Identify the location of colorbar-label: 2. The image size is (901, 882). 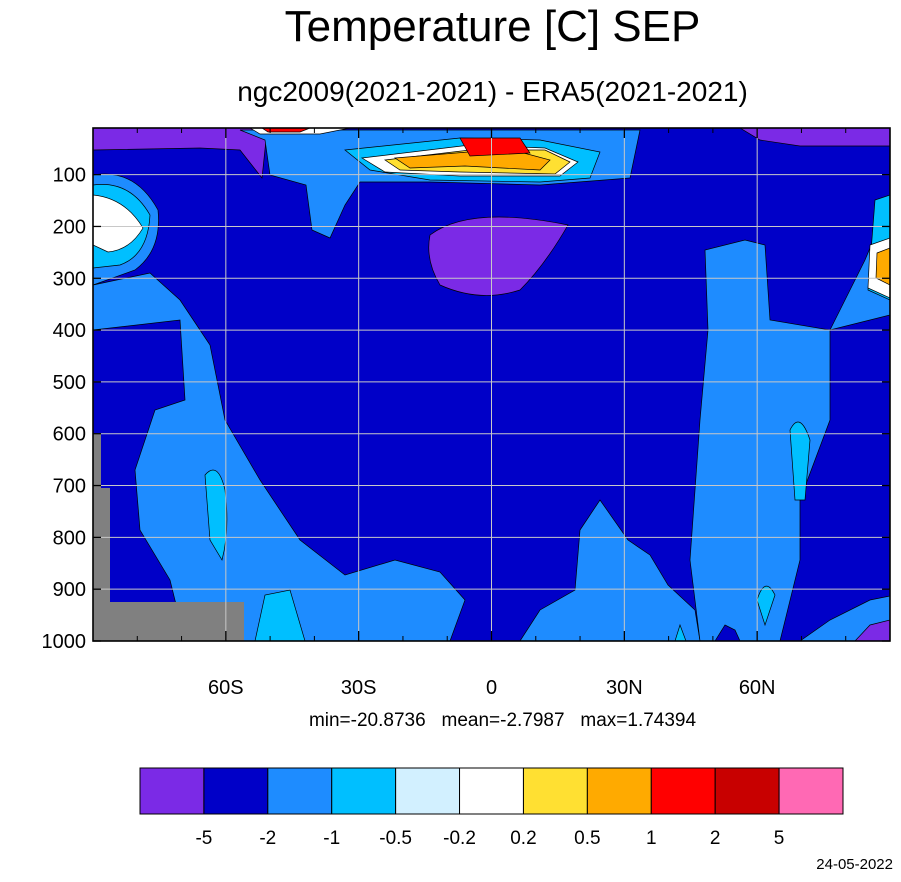
(715, 838).